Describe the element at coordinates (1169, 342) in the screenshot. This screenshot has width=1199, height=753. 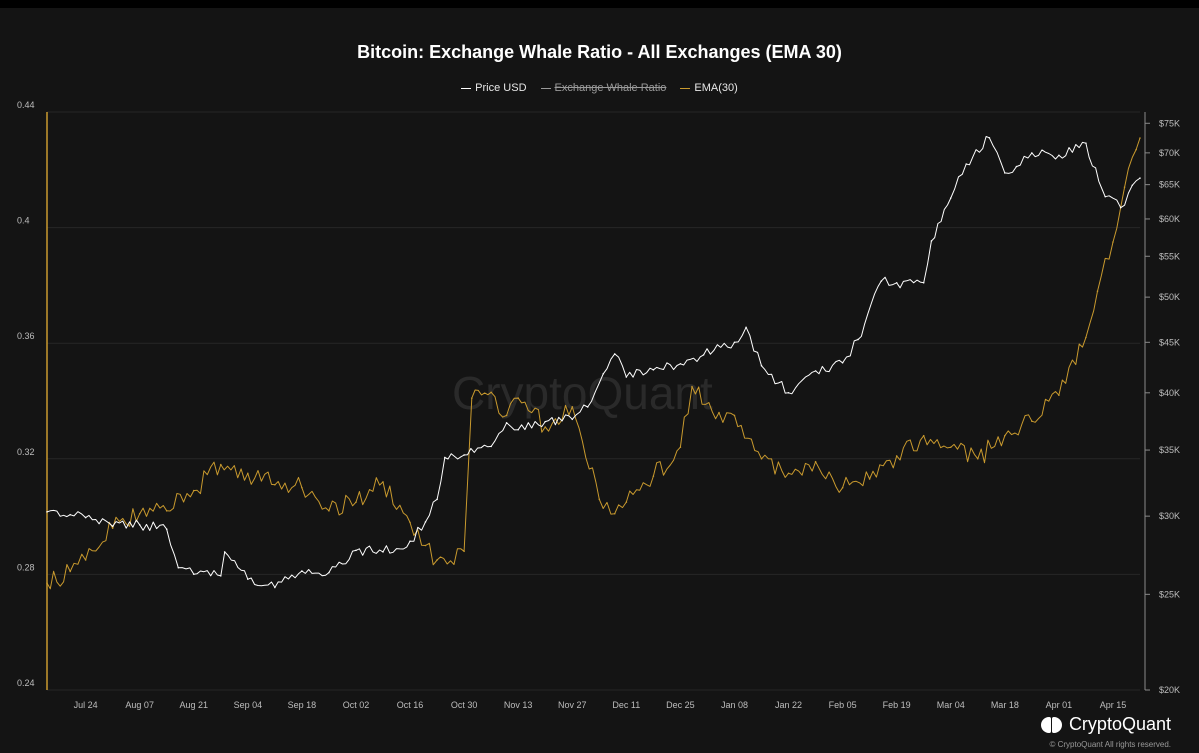
I see `y-right-tick-label: $45K` at that location.